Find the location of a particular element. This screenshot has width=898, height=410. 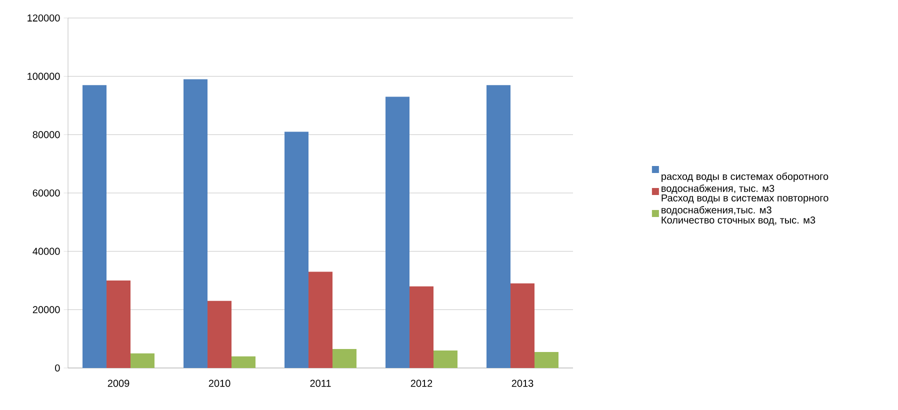

y-tick-label: 0 is located at coordinates (57, 368).